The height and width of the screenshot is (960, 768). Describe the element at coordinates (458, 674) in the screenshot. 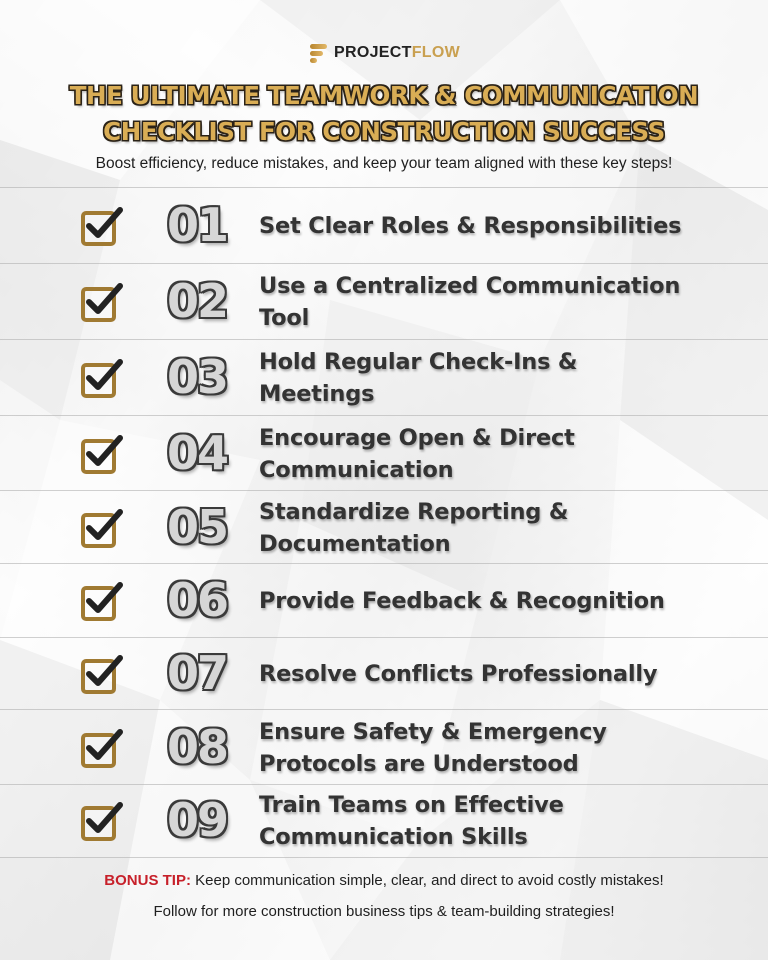

I see `step-label: Resolve Conflicts Professionally` at that location.